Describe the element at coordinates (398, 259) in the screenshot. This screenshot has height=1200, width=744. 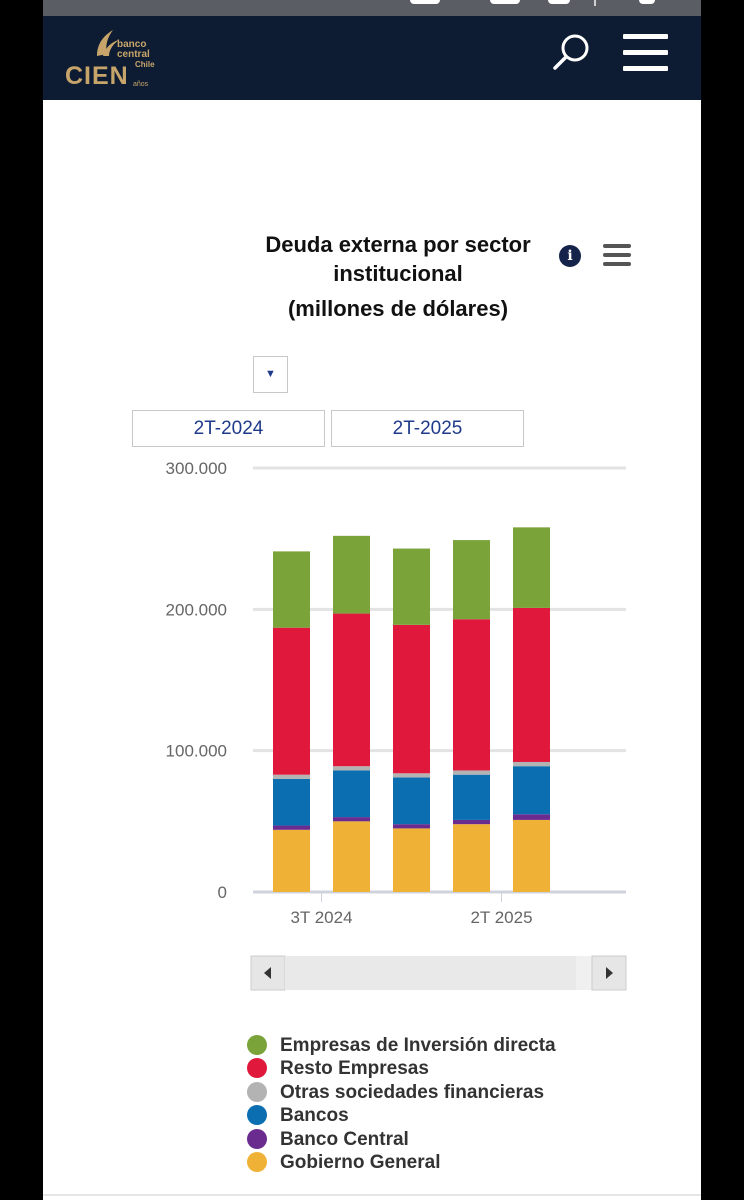
I see `chart-title: Deuda externa por sector institucional` at that location.